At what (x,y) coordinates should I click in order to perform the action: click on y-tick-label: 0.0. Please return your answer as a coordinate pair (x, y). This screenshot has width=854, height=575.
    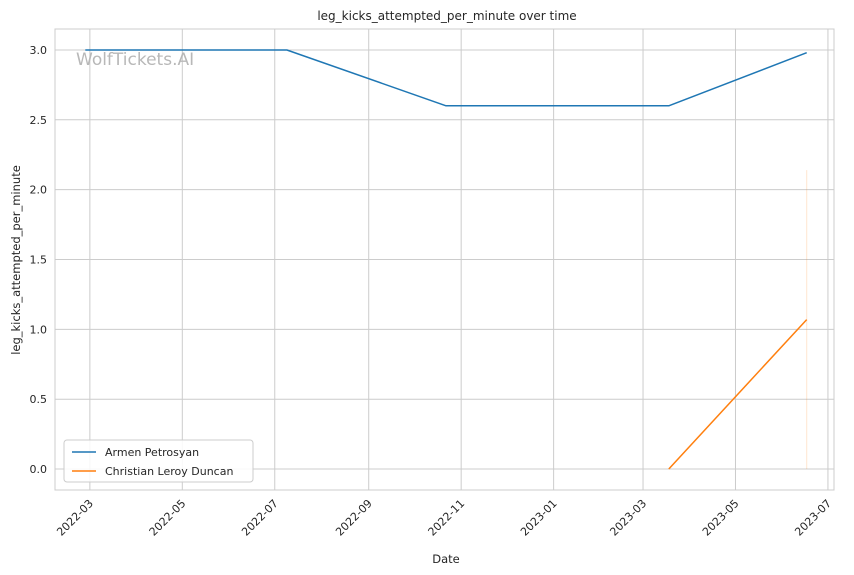
    Looking at the image, I should click on (39, 469).